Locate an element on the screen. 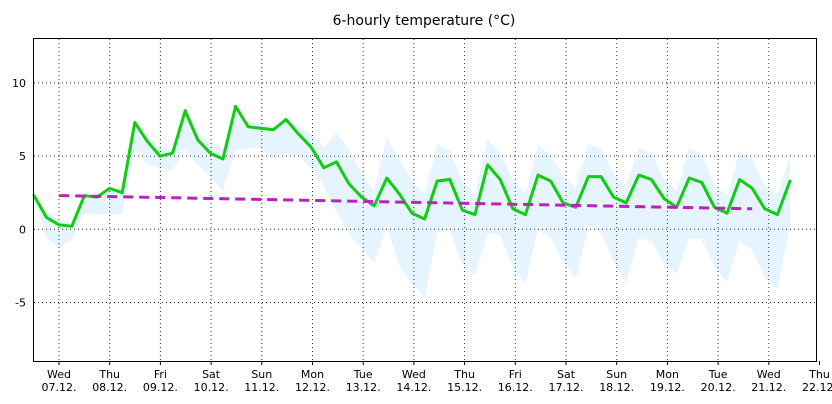 The width and height of the screenshot is (832, 404). x-tick-date: 08.12. is located at coordinates (109, 387).